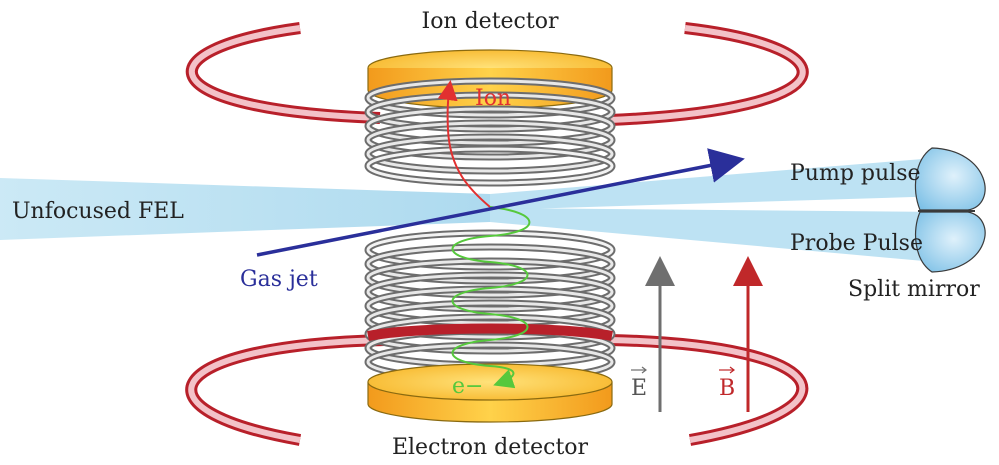 The width and height of the screenshot is (999, 465). What do you see at coordinates (467, 386) in the screenshot?
I see `electron-label: e−` at bounding box center [467, 386].